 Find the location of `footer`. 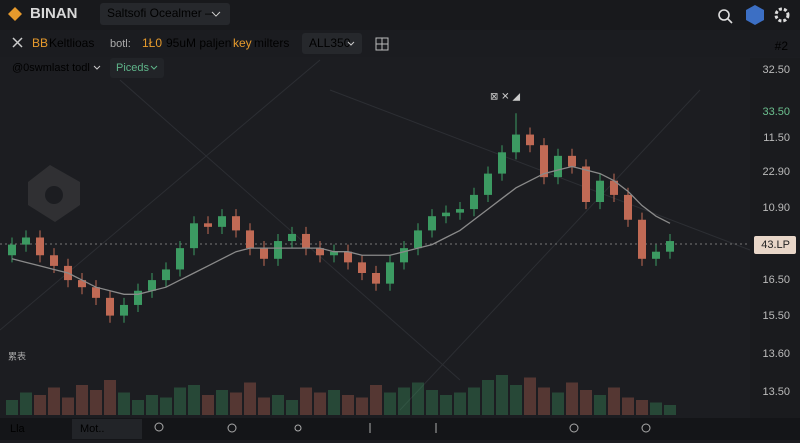

footer is located at coordinates (400, 429).